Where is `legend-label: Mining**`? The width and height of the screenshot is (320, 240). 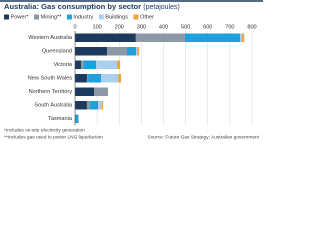 legend-label: Mining** is located at coordinates (52, 18).